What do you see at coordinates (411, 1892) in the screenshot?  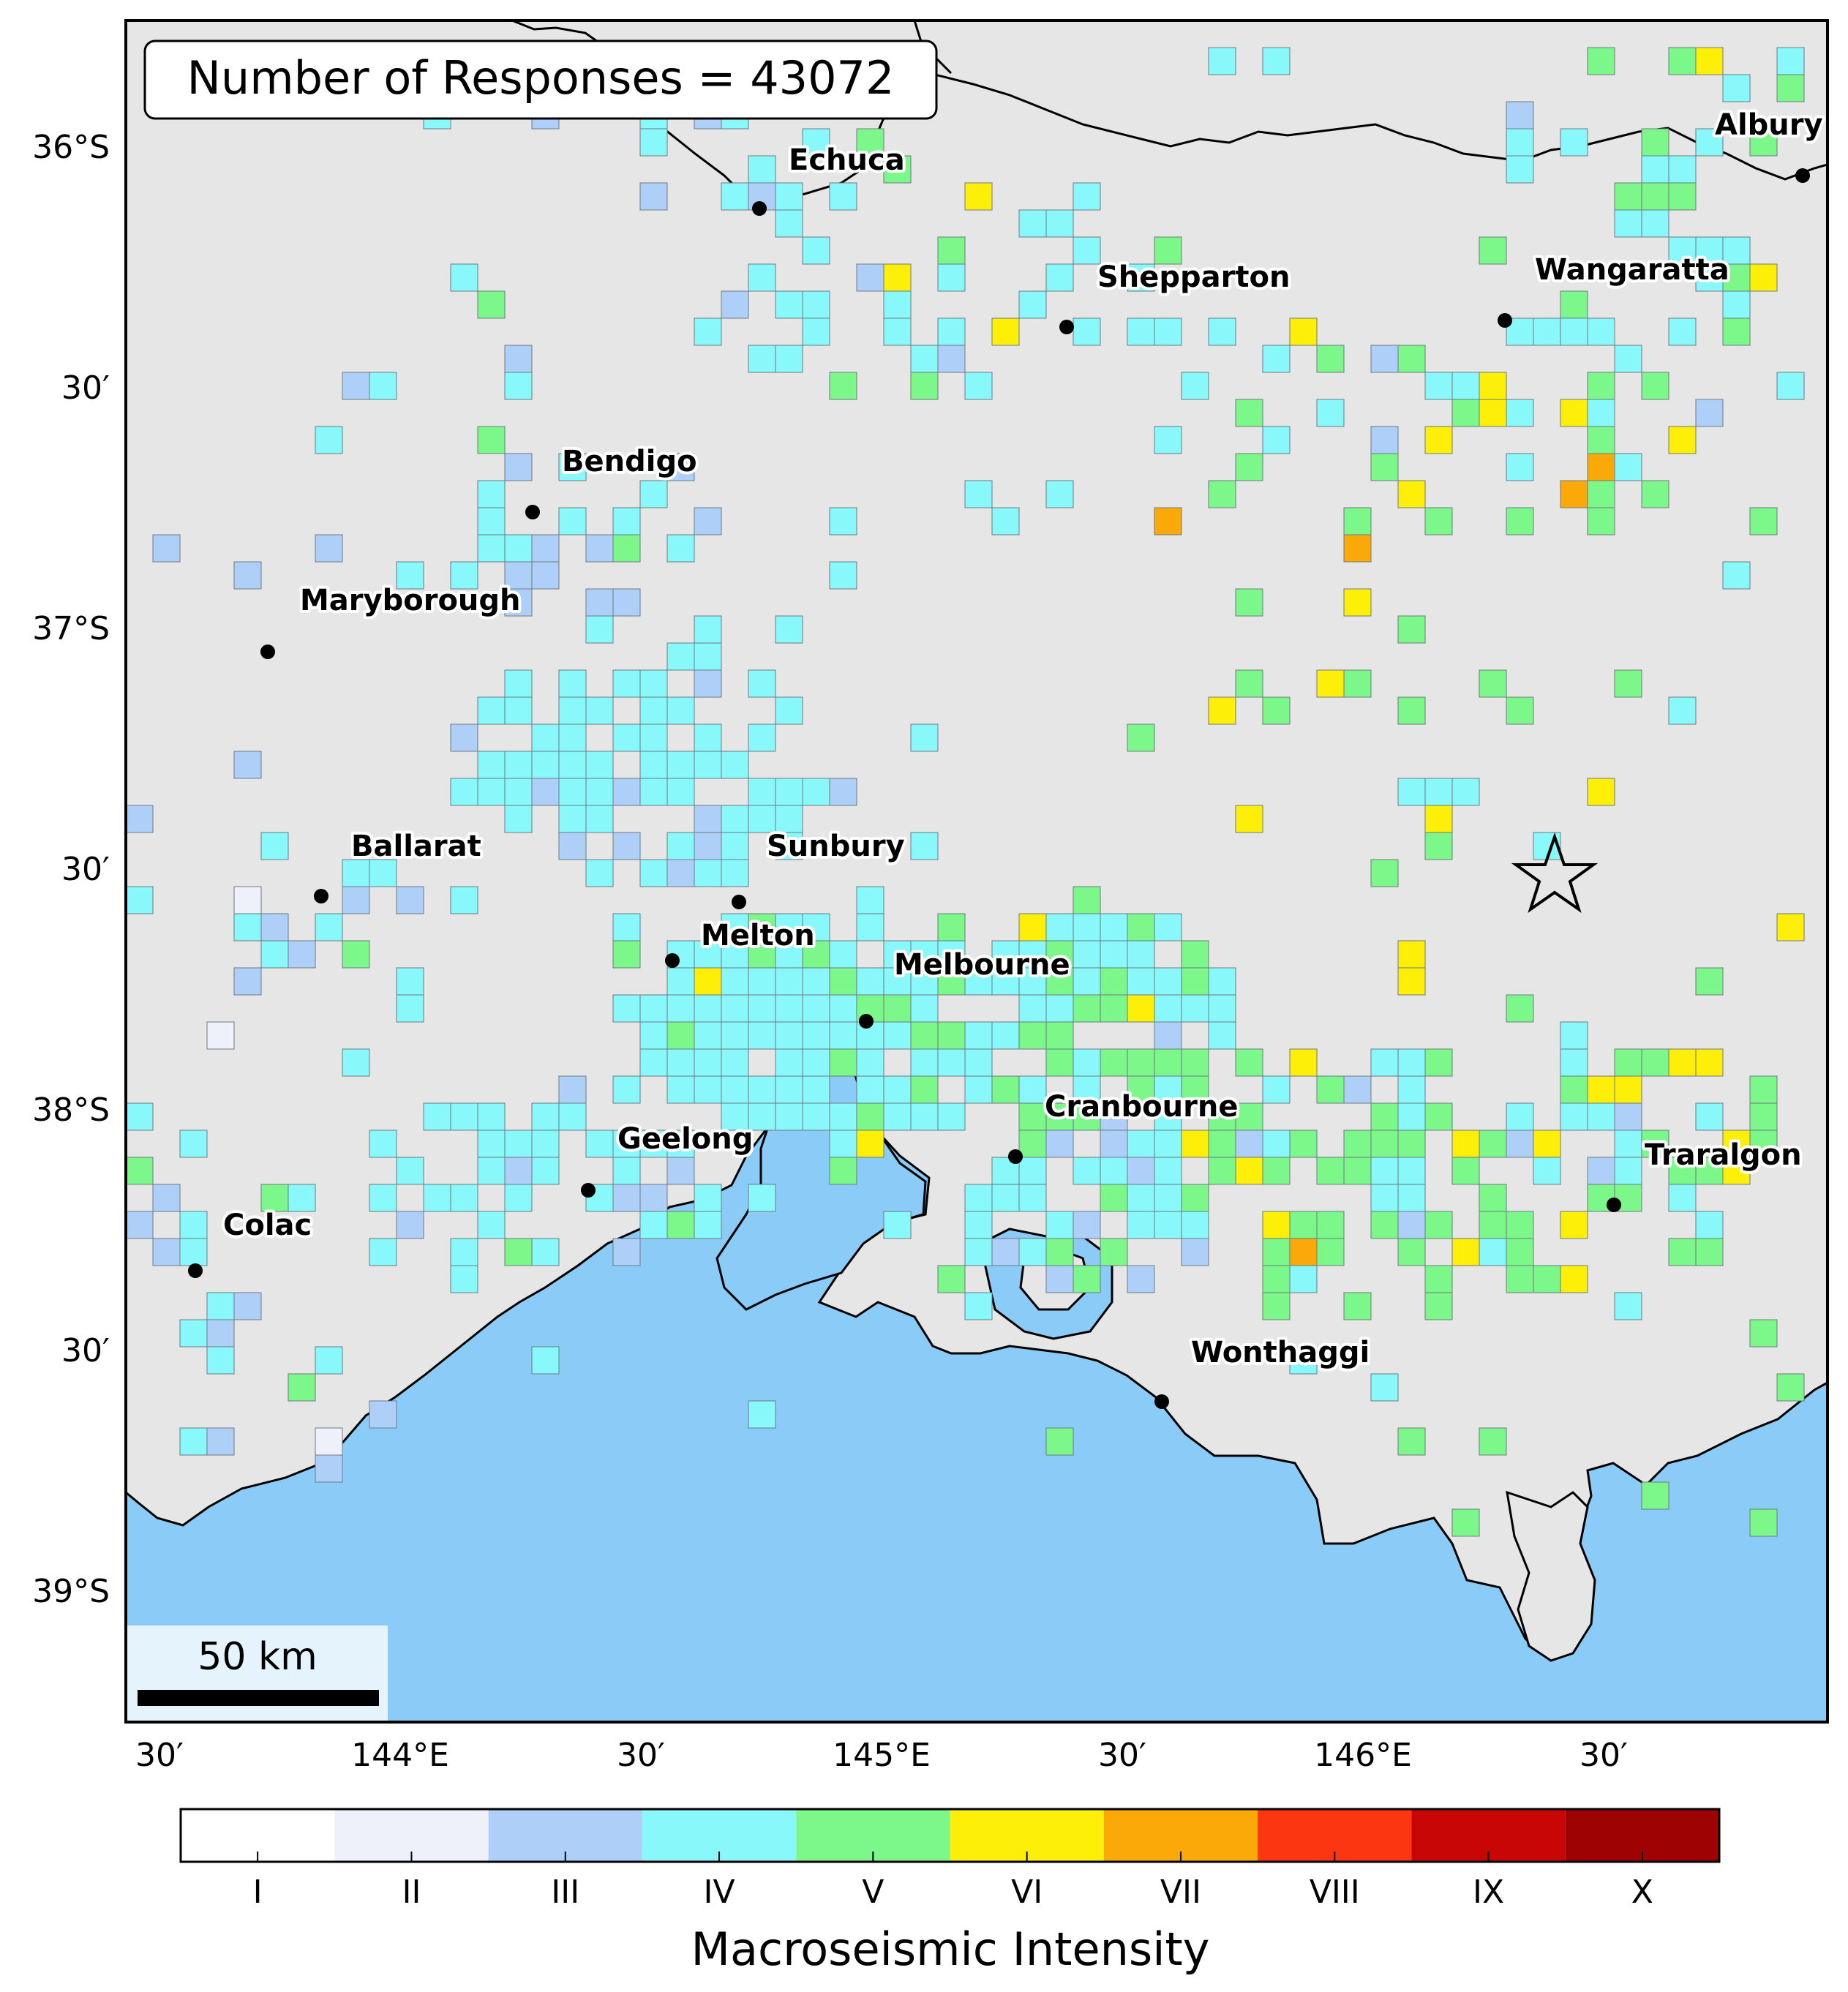 I see `legend-level-label: II` at bounding box center [411, 1892].